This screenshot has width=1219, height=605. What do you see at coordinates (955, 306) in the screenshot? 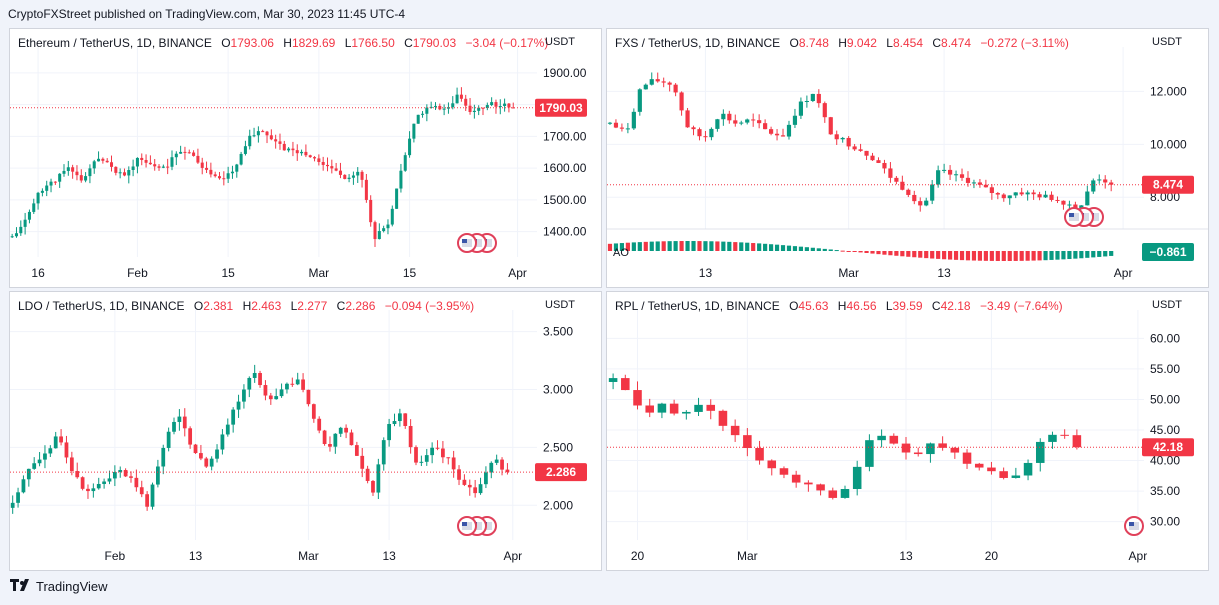
I see `close-value: 42.18` at bounding box center [955, 306].